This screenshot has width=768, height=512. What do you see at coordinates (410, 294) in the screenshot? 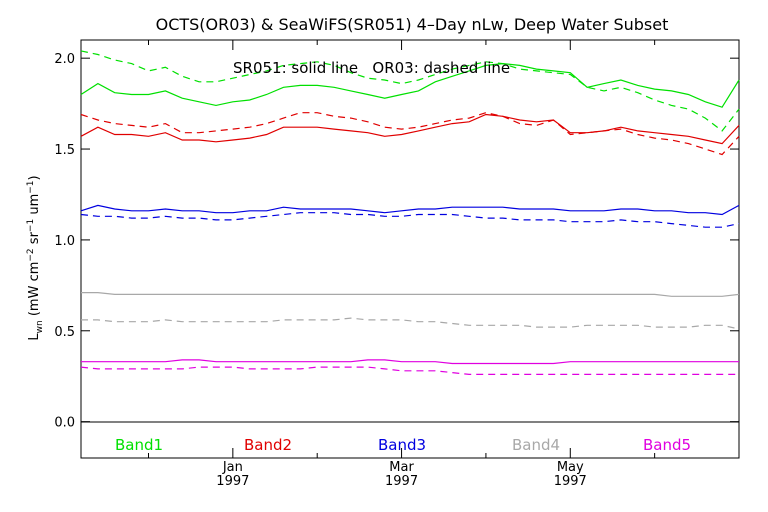
I see `series-band4-solid-line` at bounding box center [410, 294].